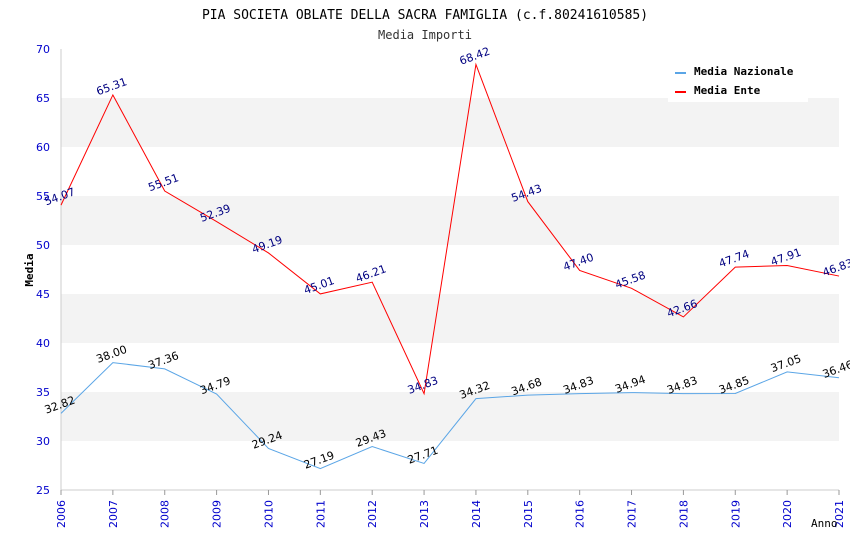 The image size is (850, 550). What do you see at coordinates (268, 514) in the screenshot?
I see `x-tick-label: 2010` at bounding box center [268, 514].